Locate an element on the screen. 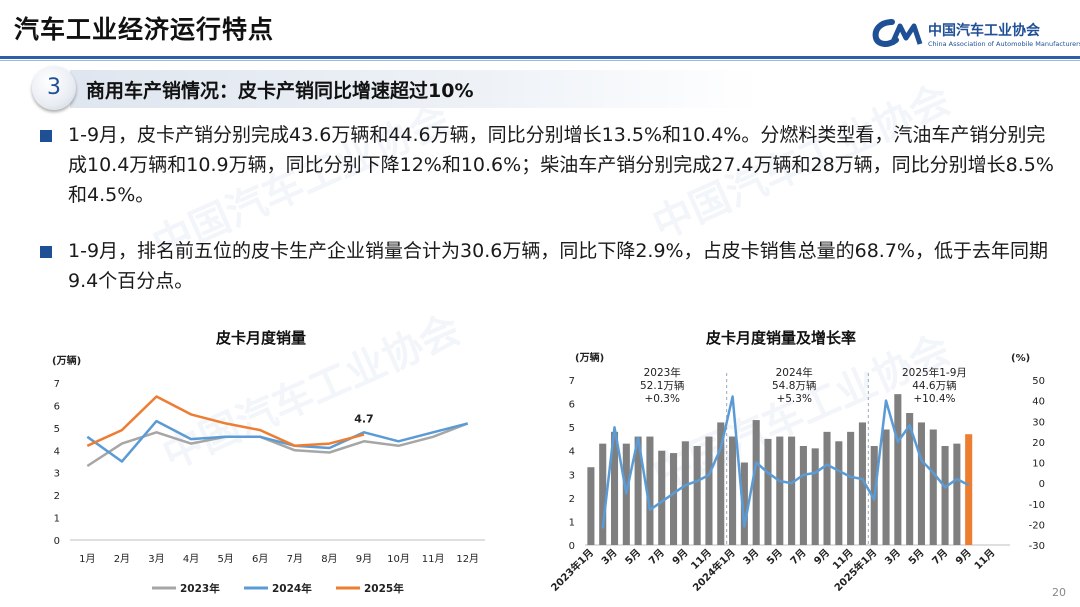 The width and height of the screenshot is (1080, 607). section-number: 3 is located at coordinates (54, 88).